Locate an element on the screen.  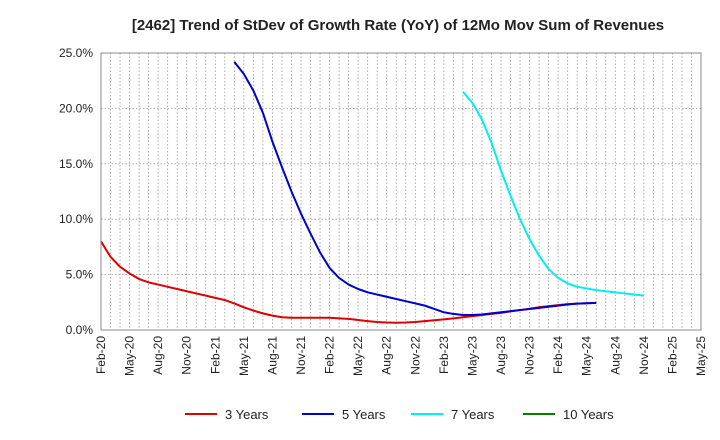
x-tick-label: Feb-22 is located at coordinates (330, 355).